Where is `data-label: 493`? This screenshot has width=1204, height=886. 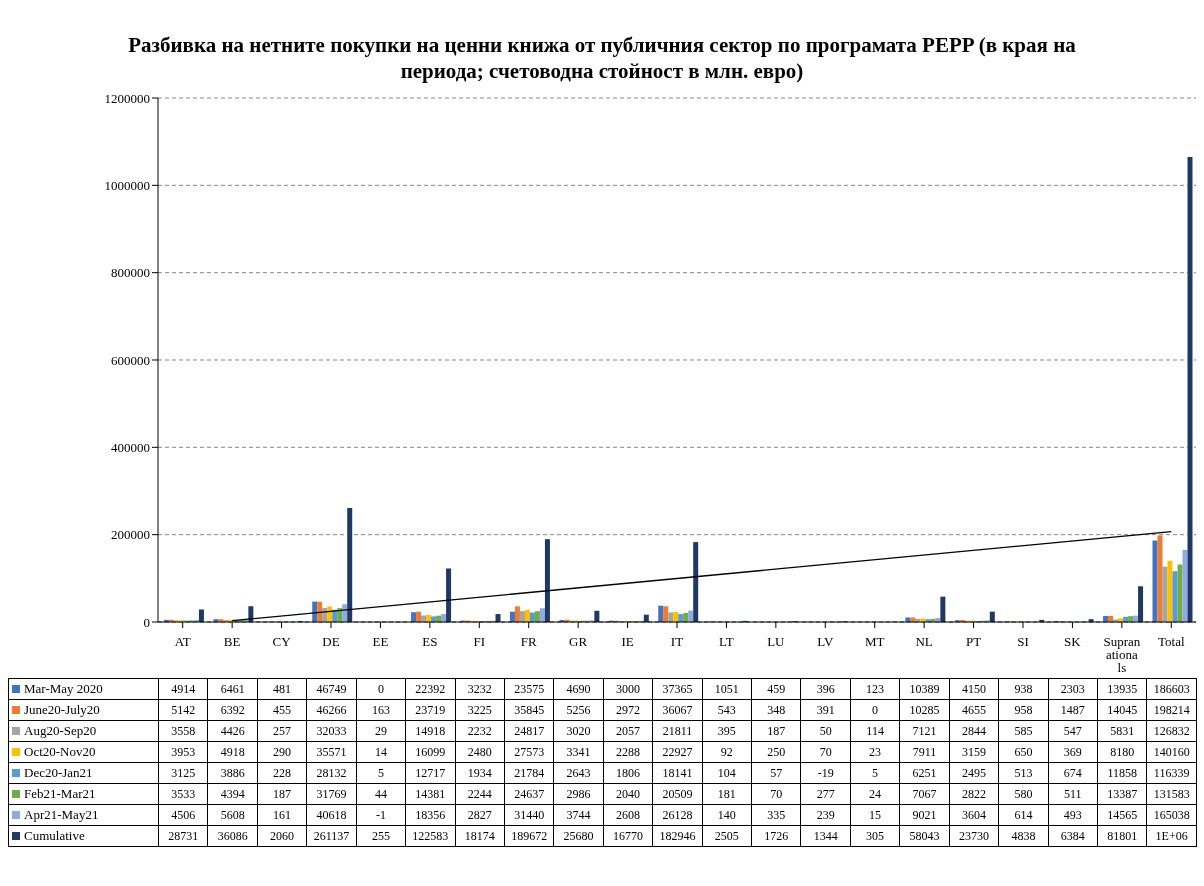 data-label: 493 is located at coordinates (1073, 815).